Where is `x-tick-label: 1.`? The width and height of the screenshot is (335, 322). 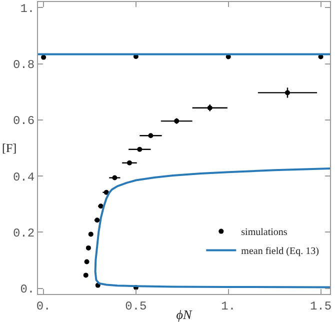
x-tick-label: 1. is located at coordinates (228, 306).